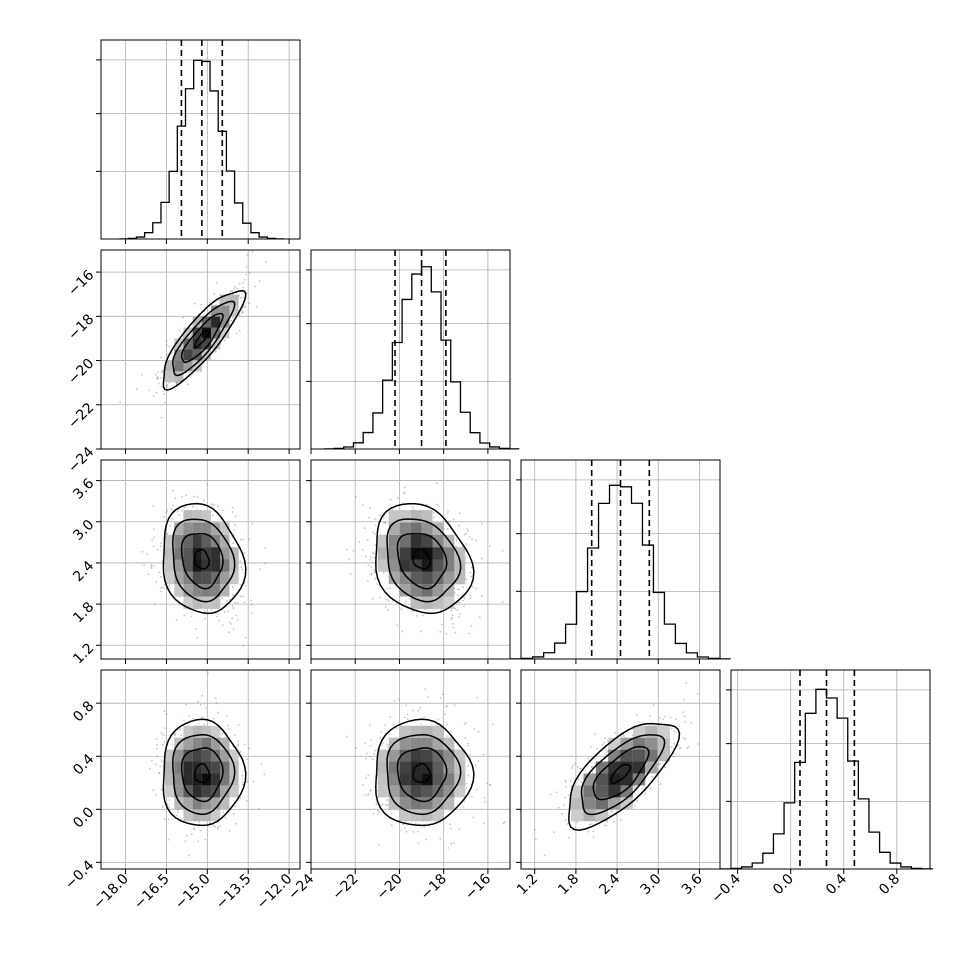  I want to click on x-tick-label: −24, so click(301, 887).